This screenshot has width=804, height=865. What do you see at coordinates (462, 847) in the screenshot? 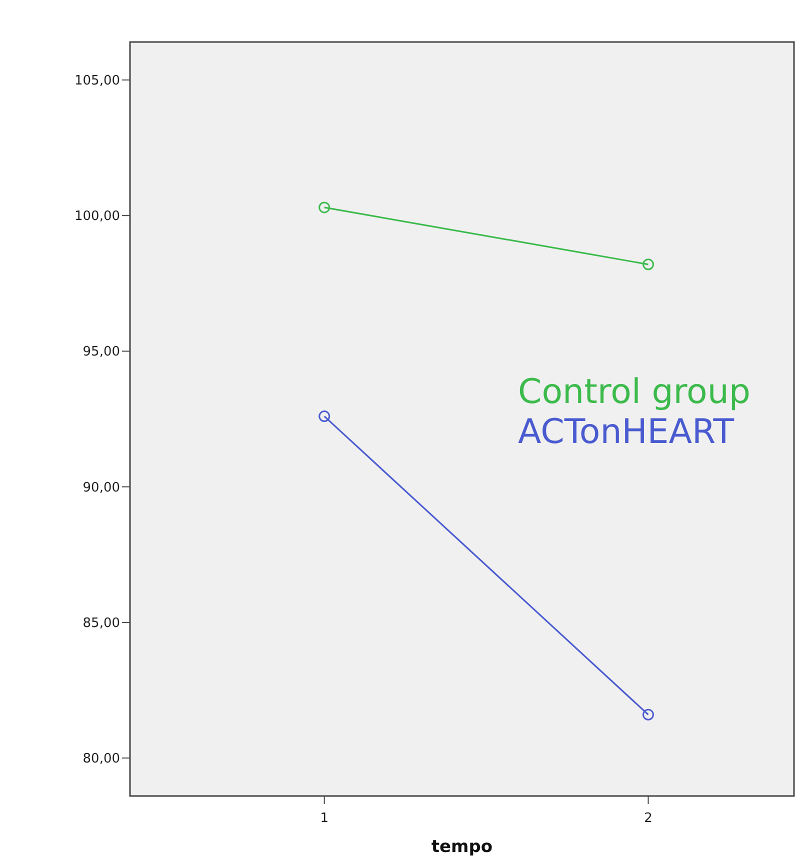
I see `x-axis-title: tempo` at bounding box center [462, 847].